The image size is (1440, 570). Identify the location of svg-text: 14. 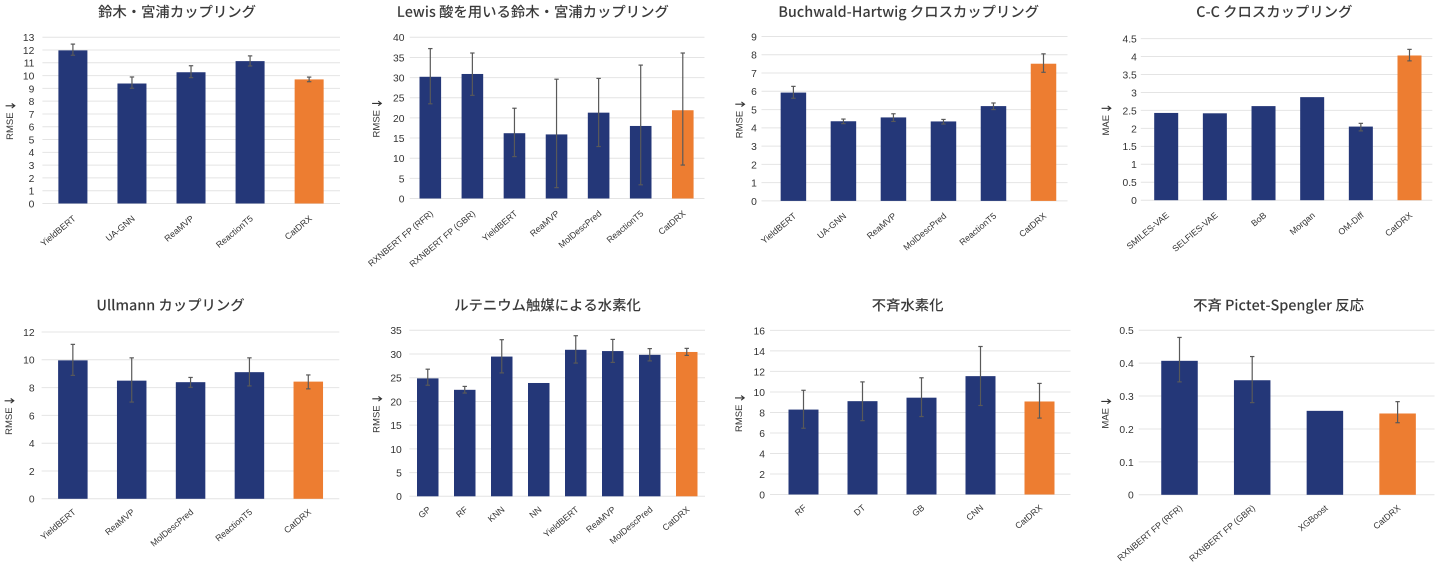
(760, 352).